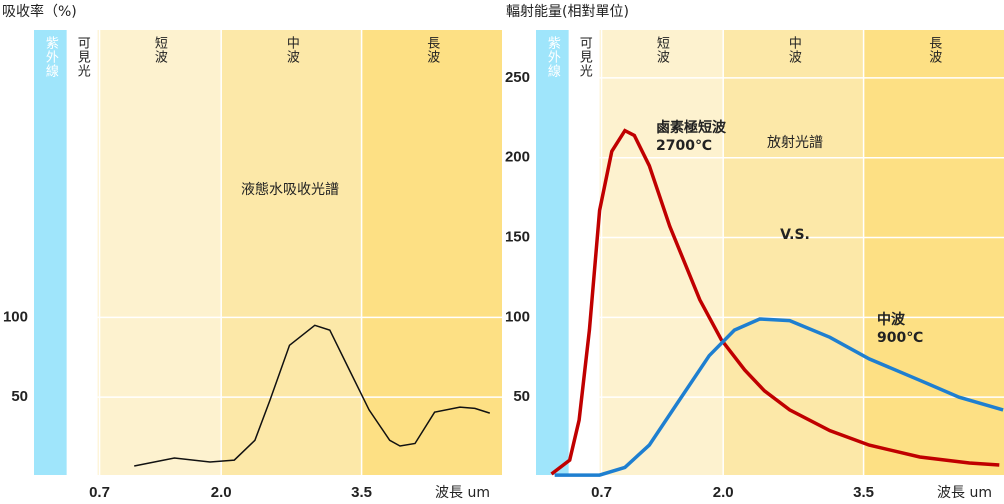  What do you see at coordinates (891, 319) in the screenshot?
I see `series-label: 中波` at bounding box center [891, 319].